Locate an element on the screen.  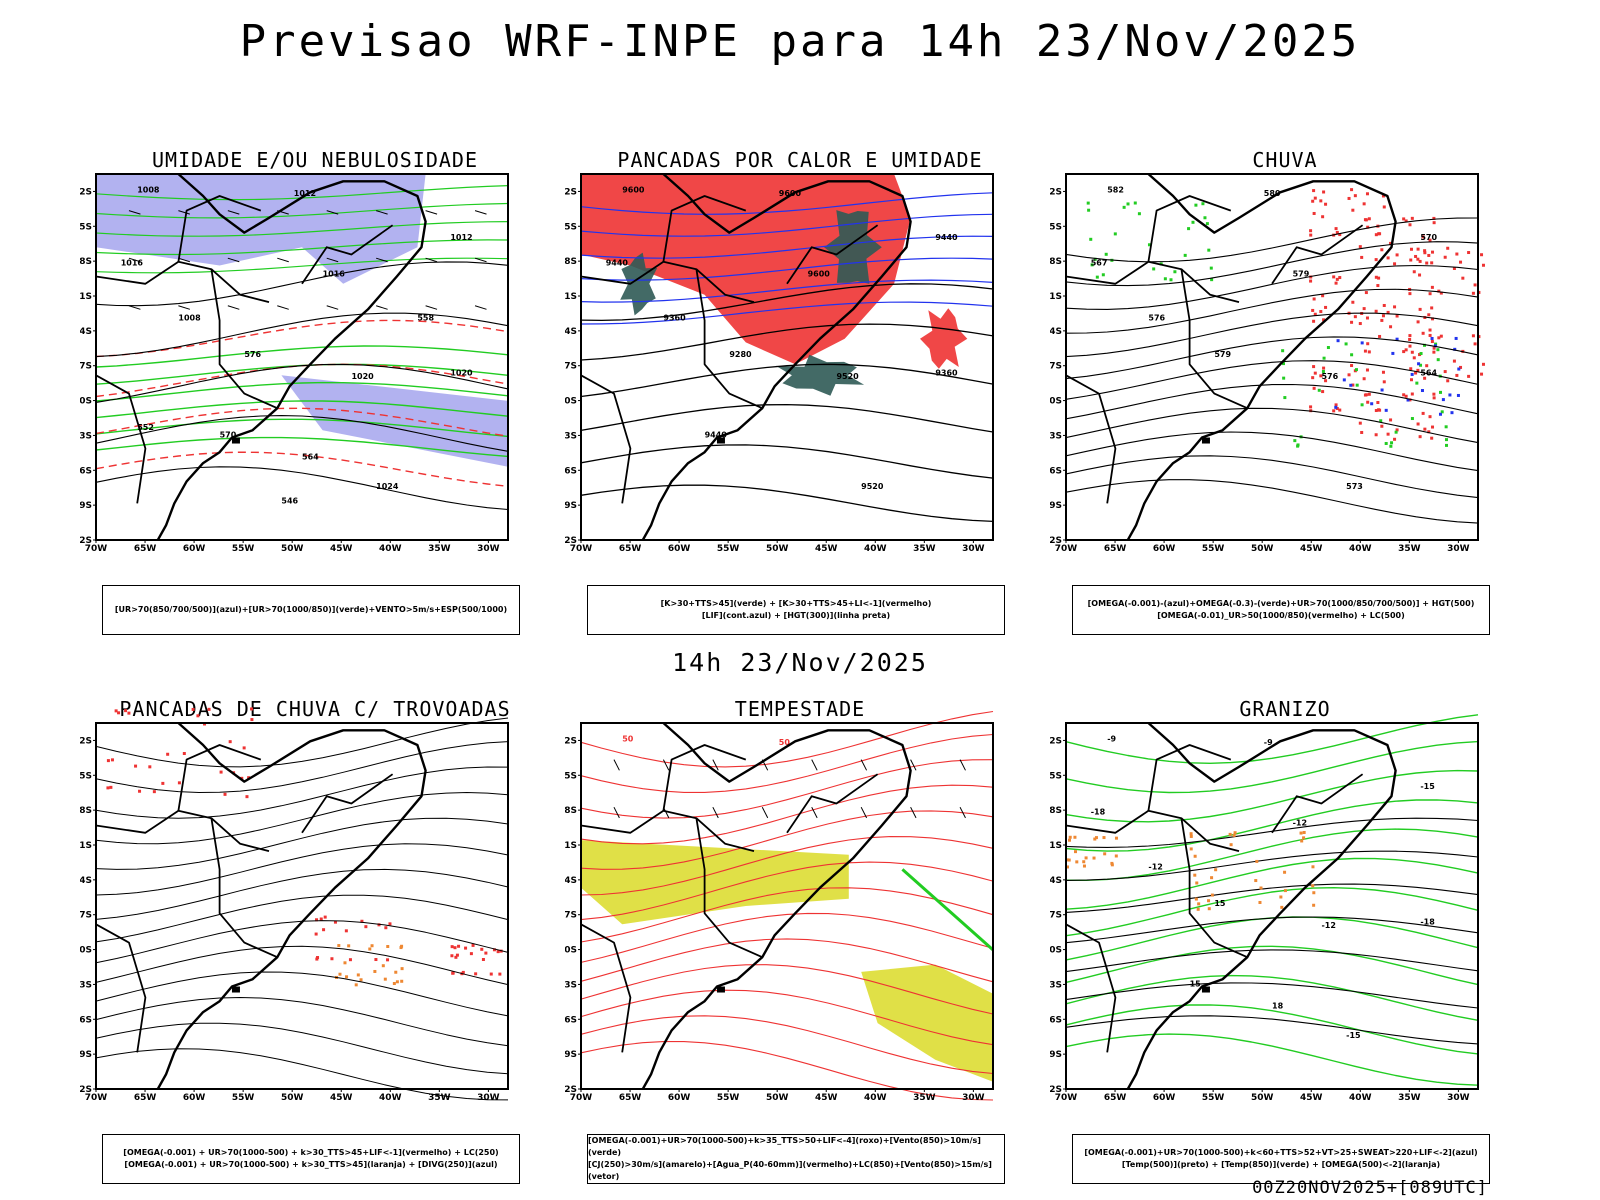
hgt500-black-contour is located at coordinates (1272, 451).